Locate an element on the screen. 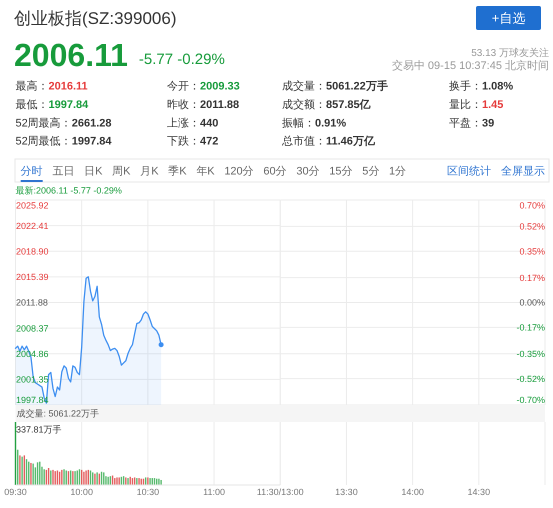 Image resolution: width=553 pixels, height=508 pixels. text: 52周最低：1997.84 is located at coordinates (64, 142).